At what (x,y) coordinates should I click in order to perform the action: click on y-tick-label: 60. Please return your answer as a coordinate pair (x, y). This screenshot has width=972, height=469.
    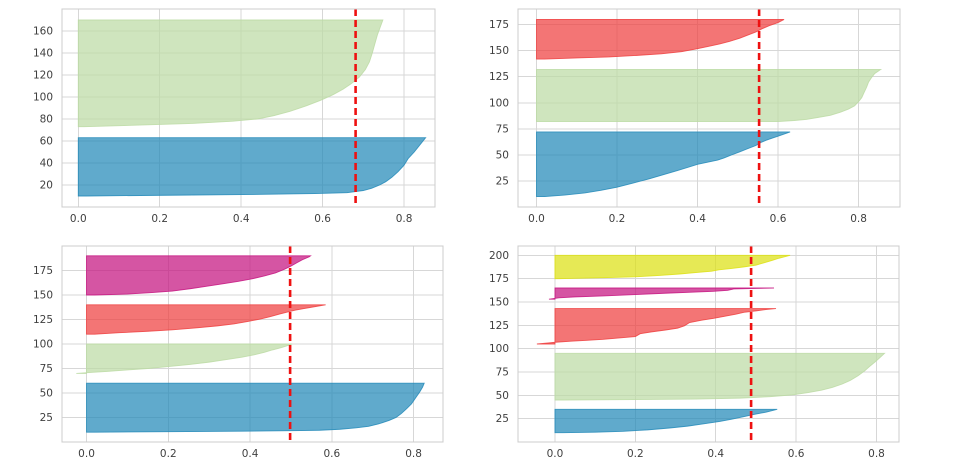
    Looking at the image, I should click on (46, 142).